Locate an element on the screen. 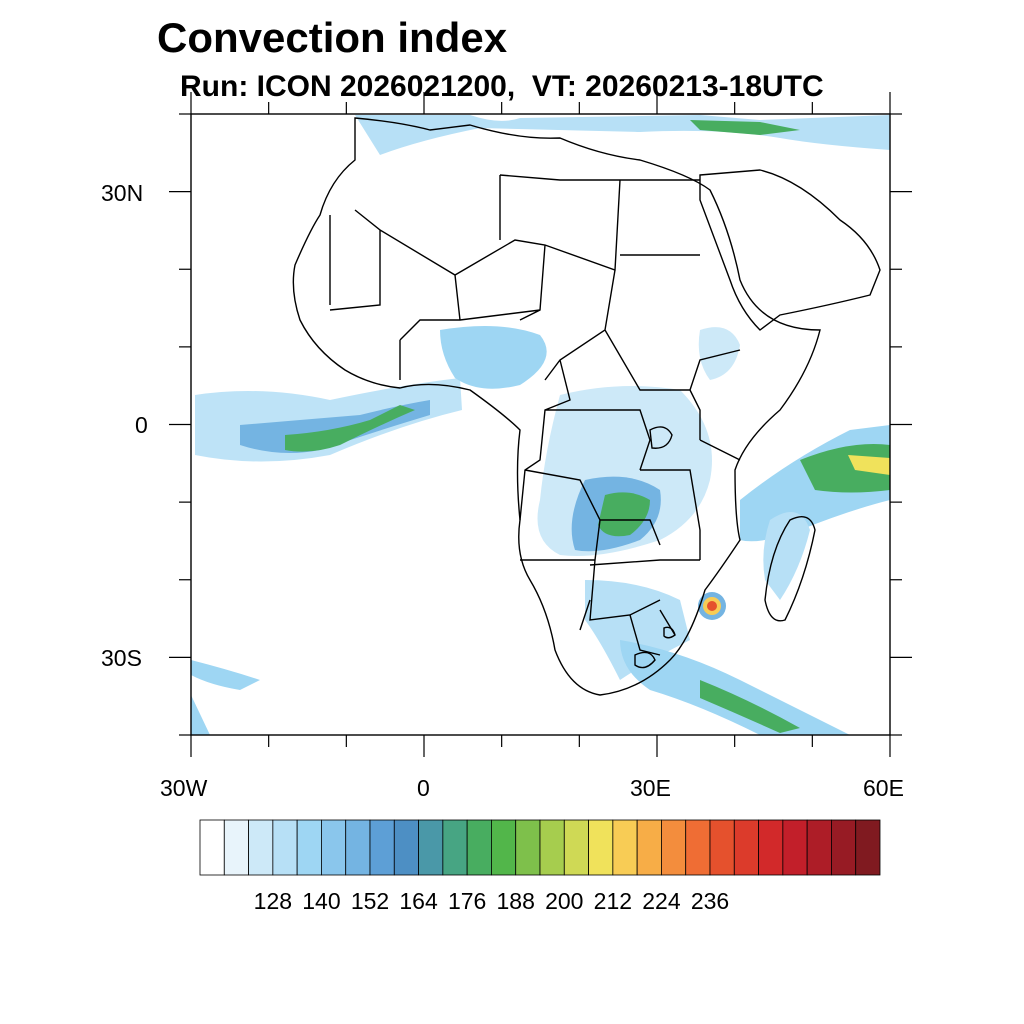 The image size is (1024, 1024). map-subtitle: Run: ICON 2026021200, VT: 20260213-18UTC is located at coordinates (502, 86).